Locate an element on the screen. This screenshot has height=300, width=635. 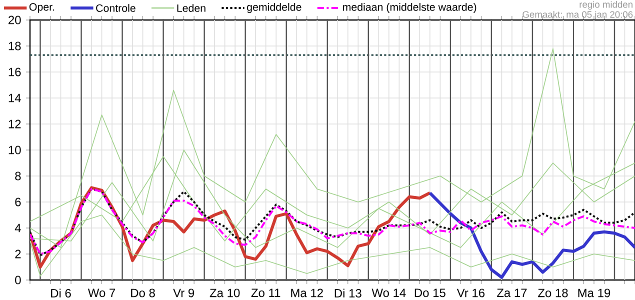
y-tick-label: 0 is located at coordinates (18, 280).